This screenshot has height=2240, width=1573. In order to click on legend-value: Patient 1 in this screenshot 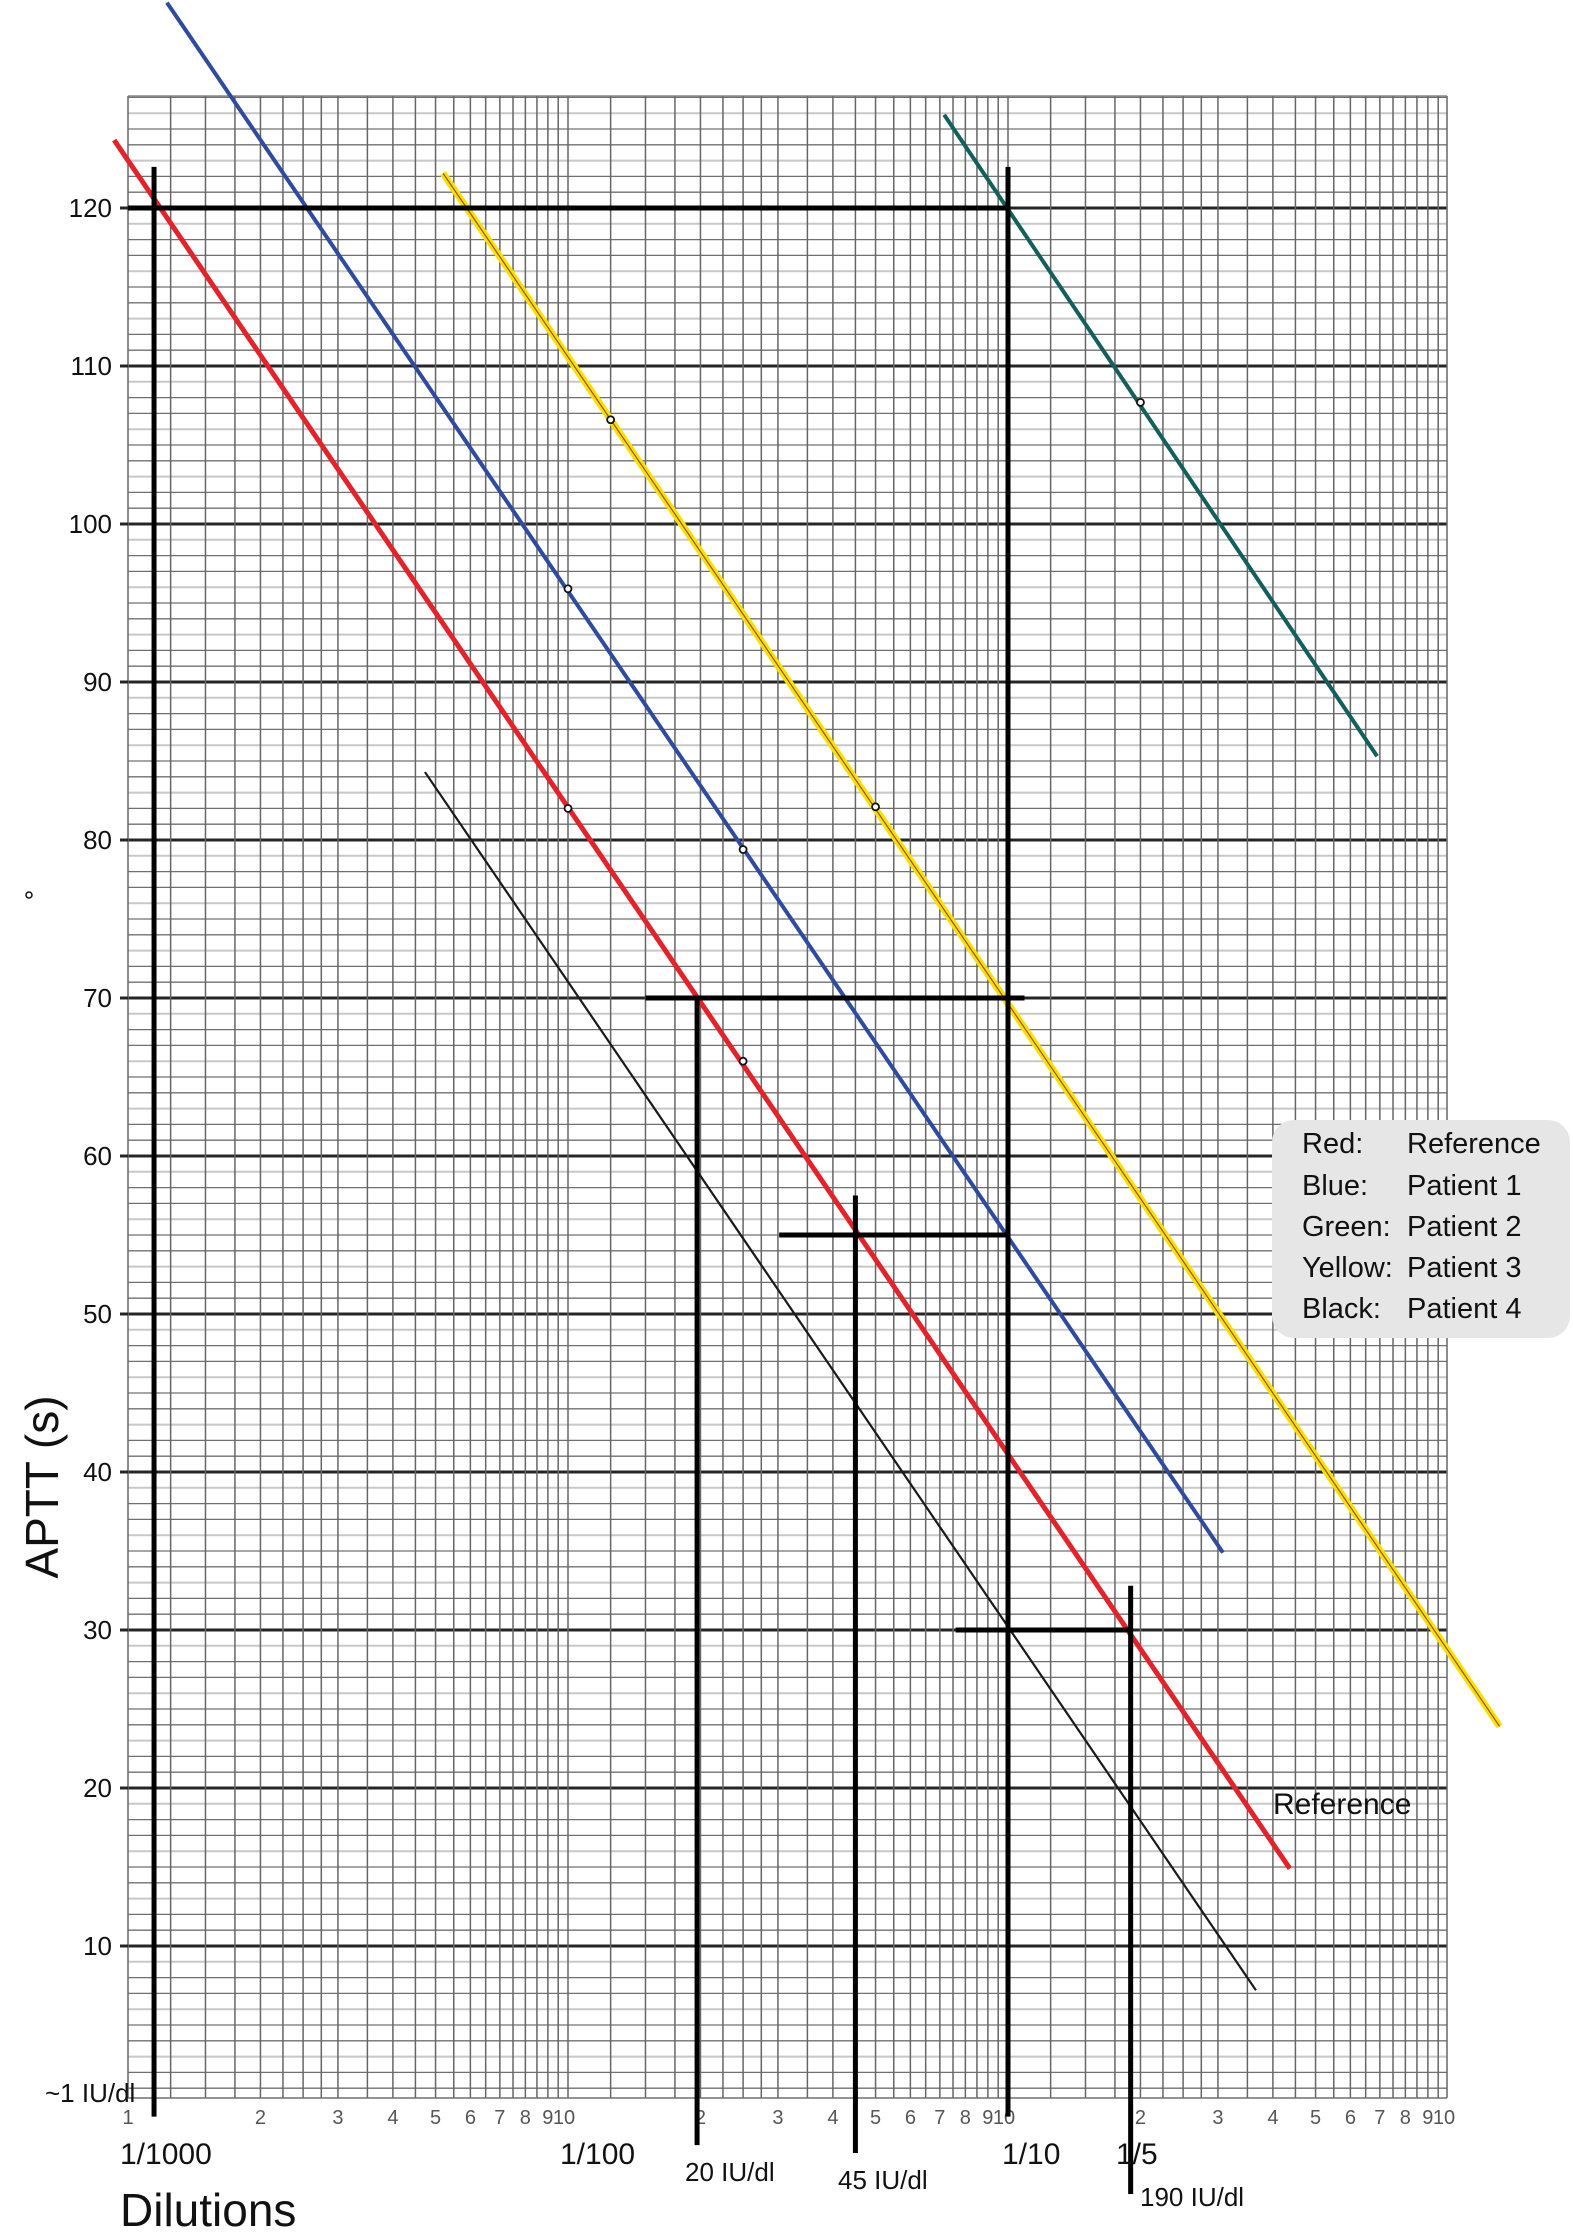, I will do `click(1464, 1186)`.